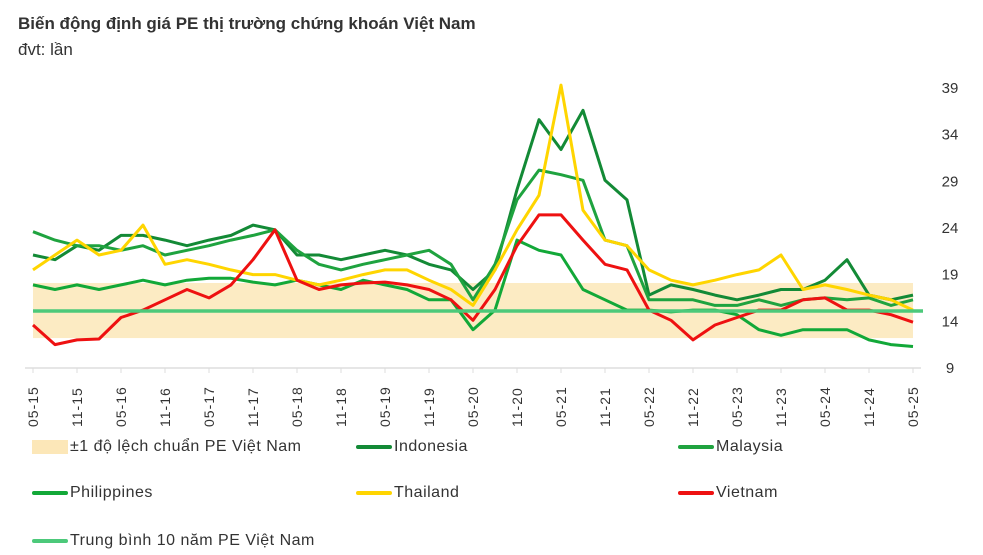 The width and height of the screenshot is (983, 555). I want to click on y-tick-label: 19, so click(950, 275).